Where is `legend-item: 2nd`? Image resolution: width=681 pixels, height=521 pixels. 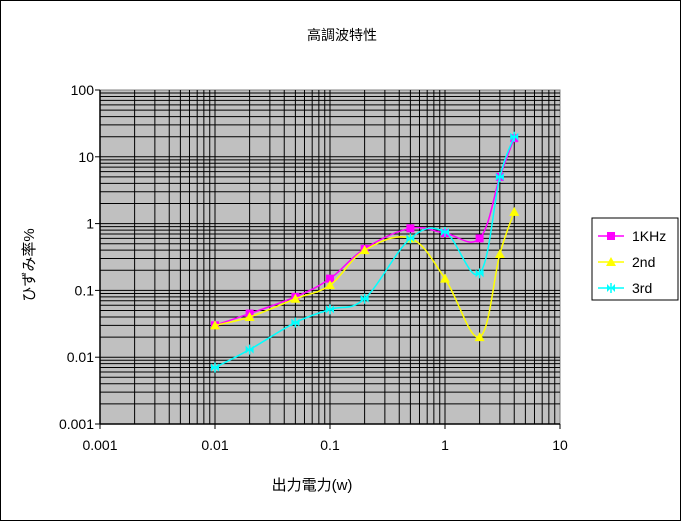
legend-item: 2nd is located at coordinates (626, 262).